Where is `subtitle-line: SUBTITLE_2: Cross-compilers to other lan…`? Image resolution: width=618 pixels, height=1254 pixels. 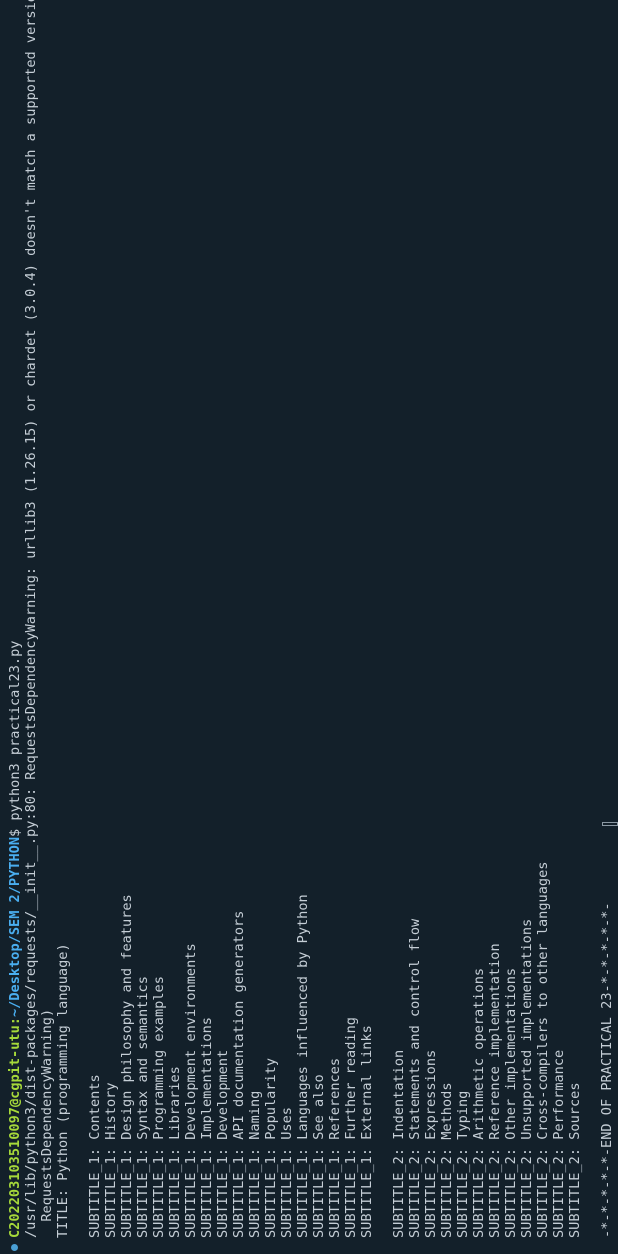 subtitle-line: SUBTITLE_2: Cross-compilers to other lan… is located at coordinates (543, 1049).